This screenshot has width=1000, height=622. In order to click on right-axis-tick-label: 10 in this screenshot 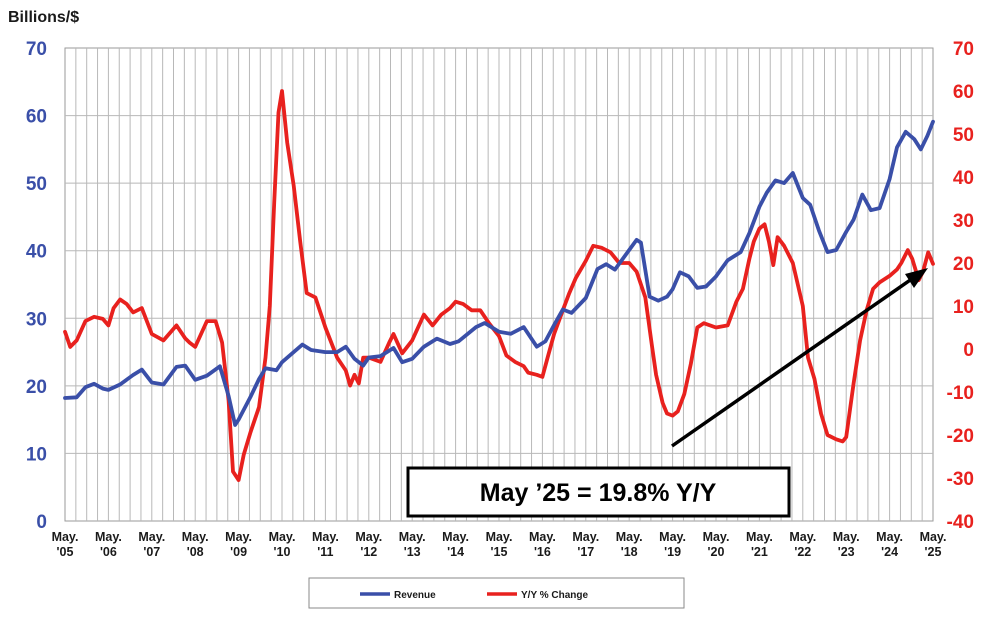, I will do `click(963, 307)`.